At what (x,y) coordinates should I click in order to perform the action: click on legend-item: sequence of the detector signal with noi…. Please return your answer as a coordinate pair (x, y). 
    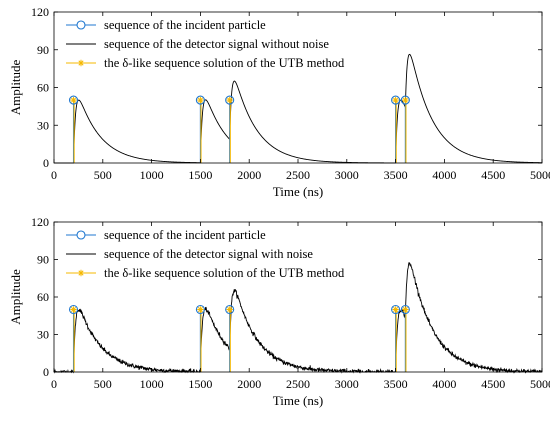
    Looking at the image, I should click on (189, 254).